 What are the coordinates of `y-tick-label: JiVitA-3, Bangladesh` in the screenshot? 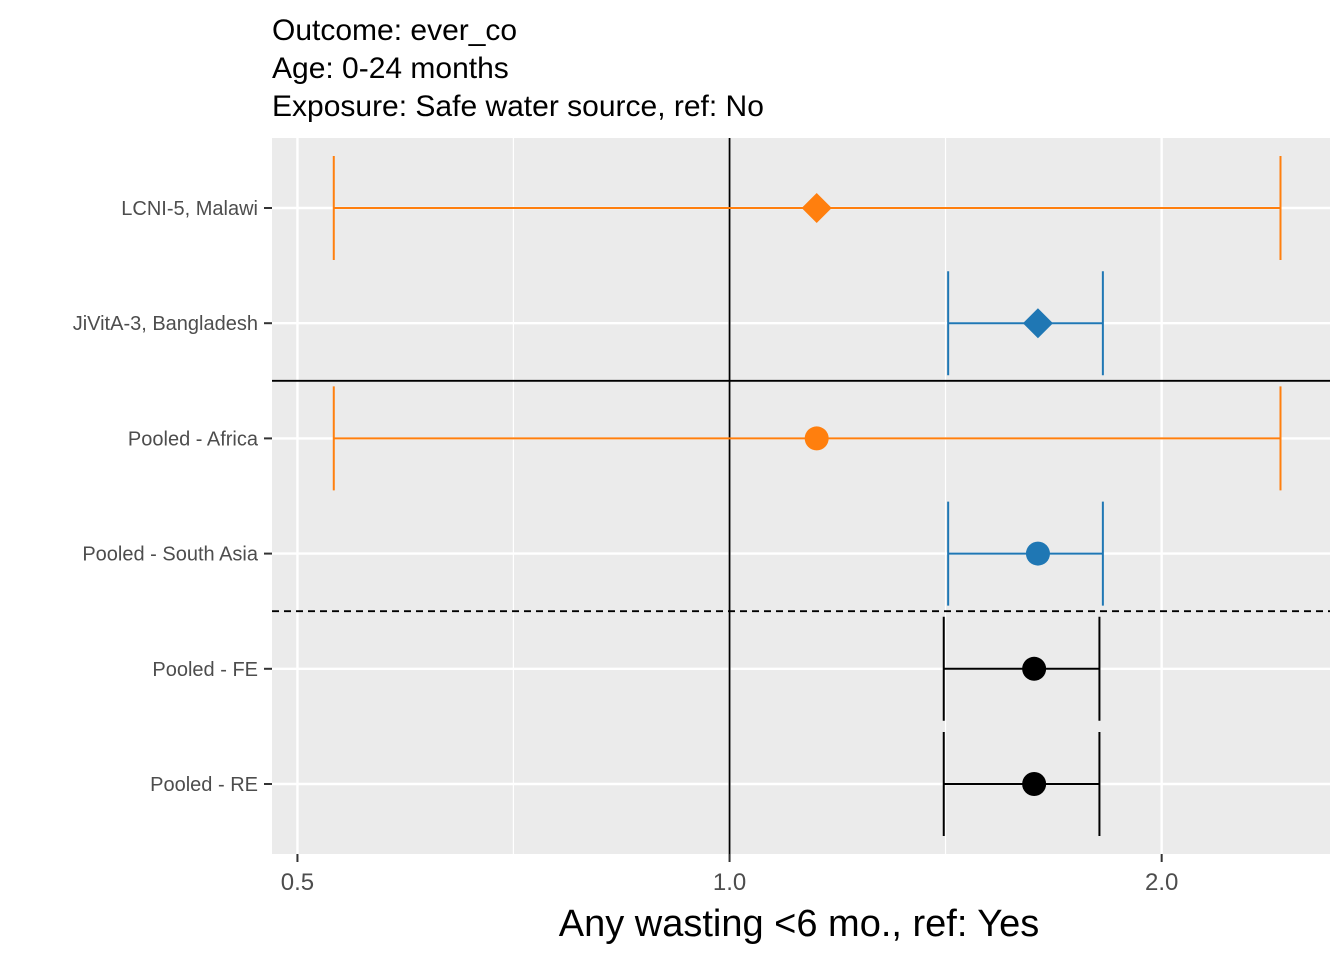 It's located at (165, 324).